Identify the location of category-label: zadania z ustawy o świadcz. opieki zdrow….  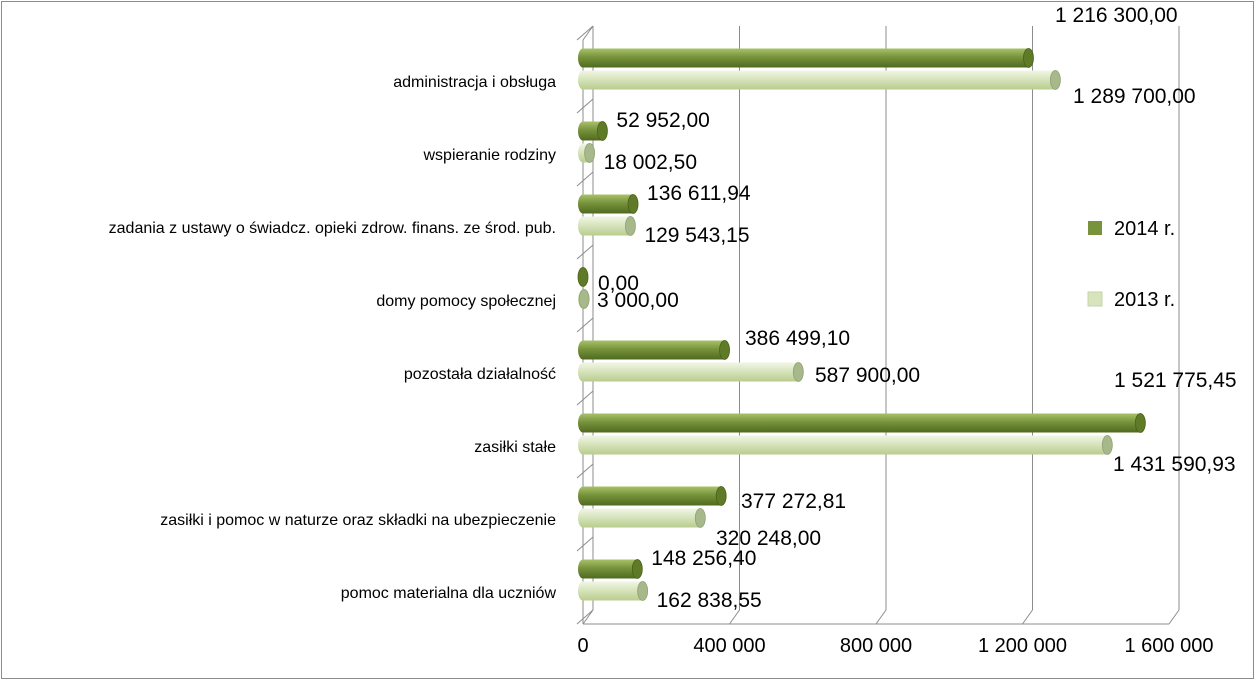
(332, 228).